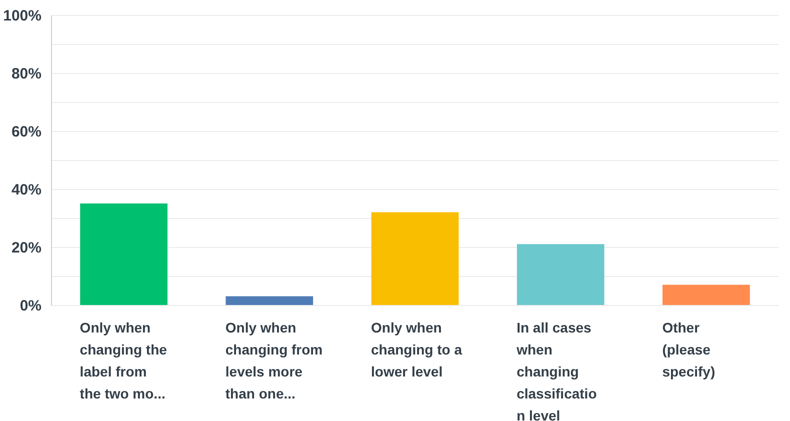  I want to click on y-tick-label: 0%, so click(31, 306).